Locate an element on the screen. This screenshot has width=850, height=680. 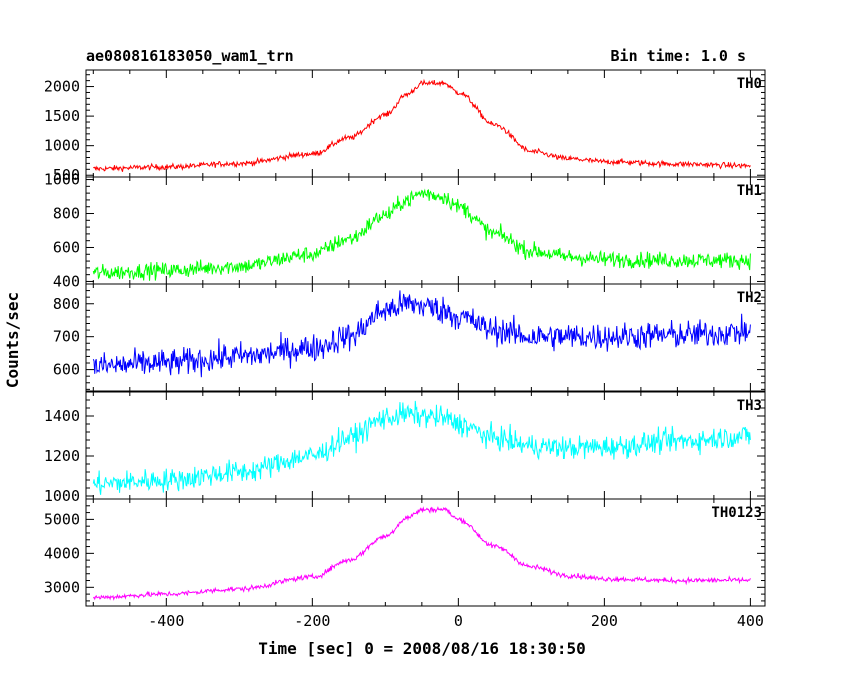
panel-th0: 500 1000 1500 2000 TH0 is located at coordinates (405, 126).